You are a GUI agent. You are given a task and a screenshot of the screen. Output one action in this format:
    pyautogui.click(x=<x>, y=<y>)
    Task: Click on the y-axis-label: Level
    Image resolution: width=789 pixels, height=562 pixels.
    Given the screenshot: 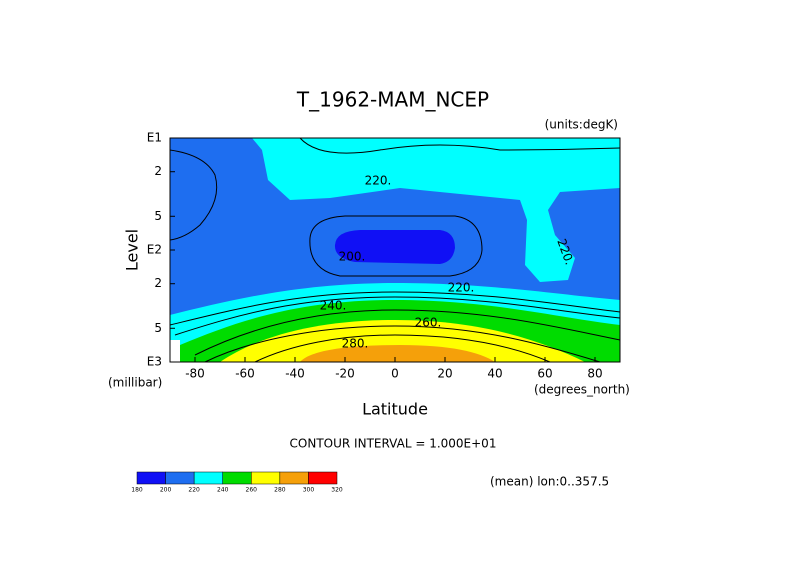 What is the action you would take?
    pyautogui.click(x=132, y=250)
    